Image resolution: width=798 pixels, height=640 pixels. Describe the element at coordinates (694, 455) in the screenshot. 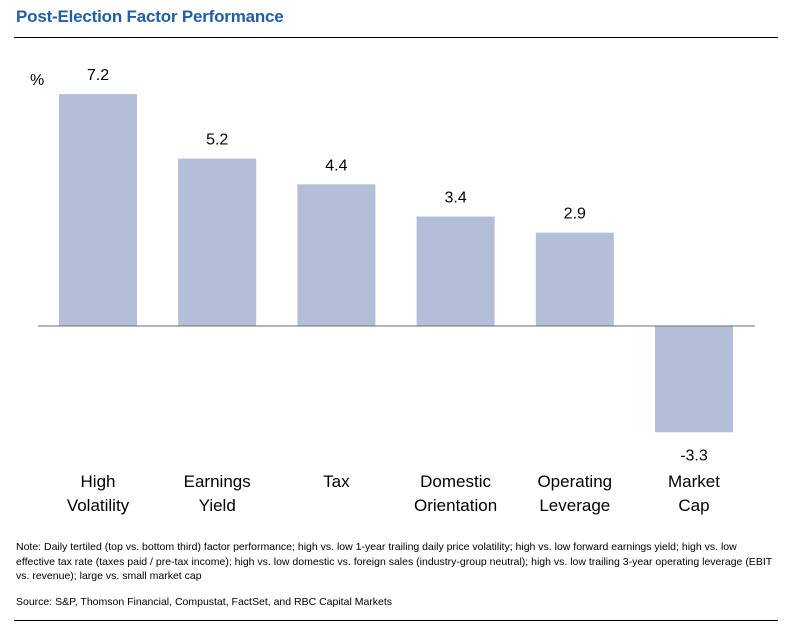

I see `value-label-5: -3.3` at that location.